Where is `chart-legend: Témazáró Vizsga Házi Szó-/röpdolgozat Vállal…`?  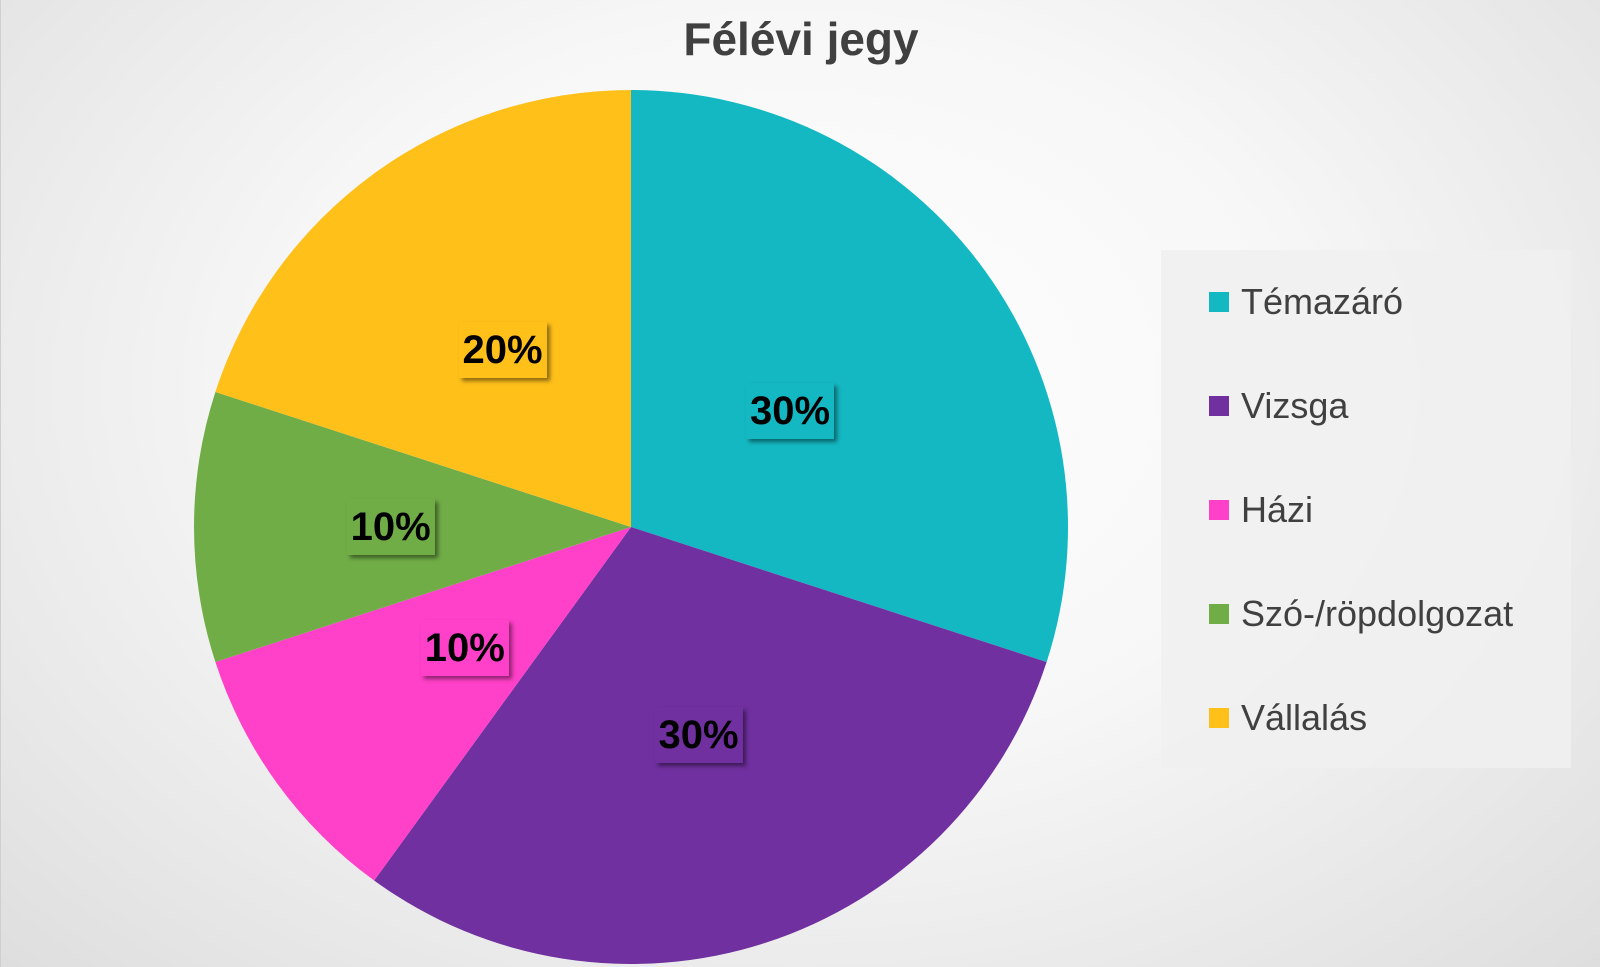
chart-legend: Témazáró Vizsga Házi Szó-/röpdolgozat Vállal… is located at coordinates (1366, 509).